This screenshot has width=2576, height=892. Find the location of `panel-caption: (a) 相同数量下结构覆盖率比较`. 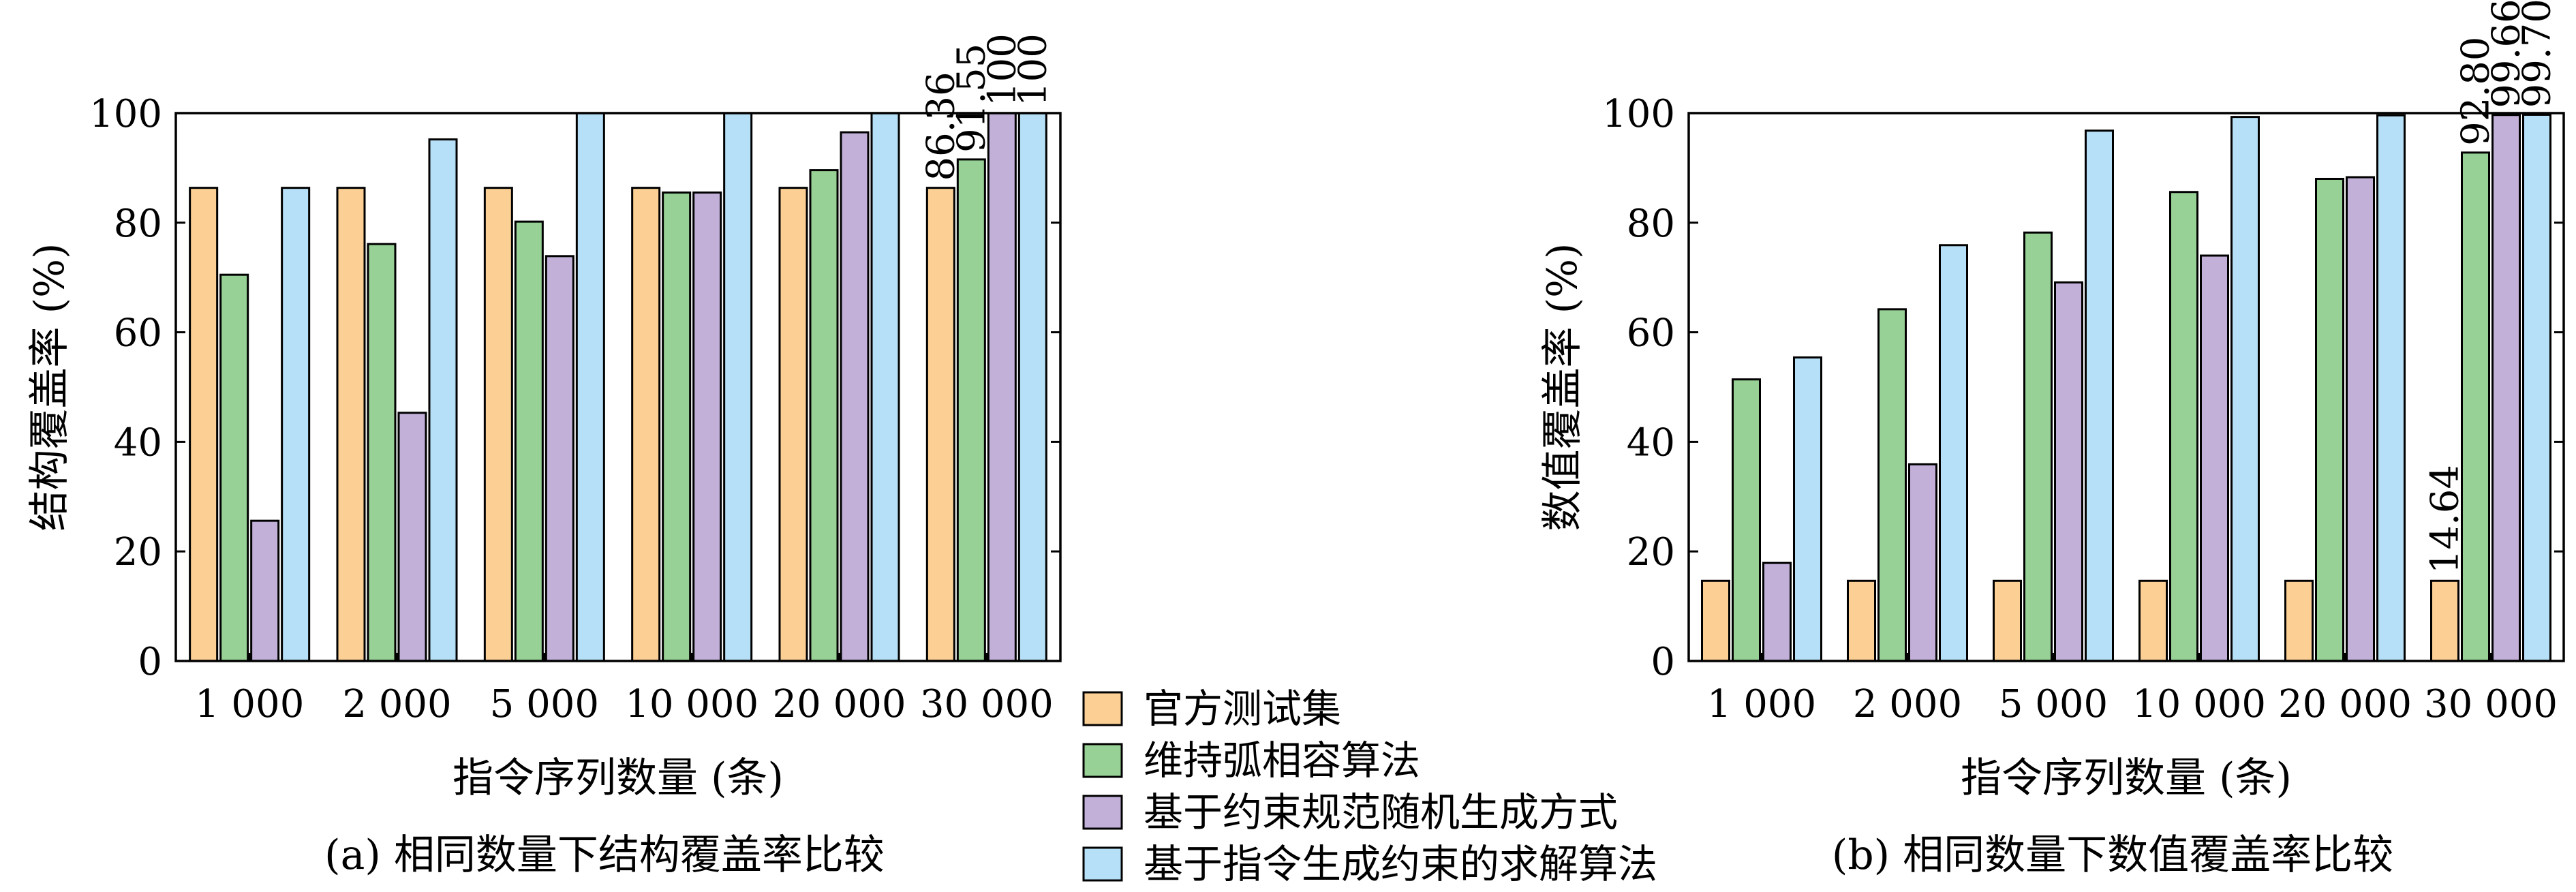

panel-caption: (a) 相同数量下结构覆盖率比较 is located at coordinates (604, 855).